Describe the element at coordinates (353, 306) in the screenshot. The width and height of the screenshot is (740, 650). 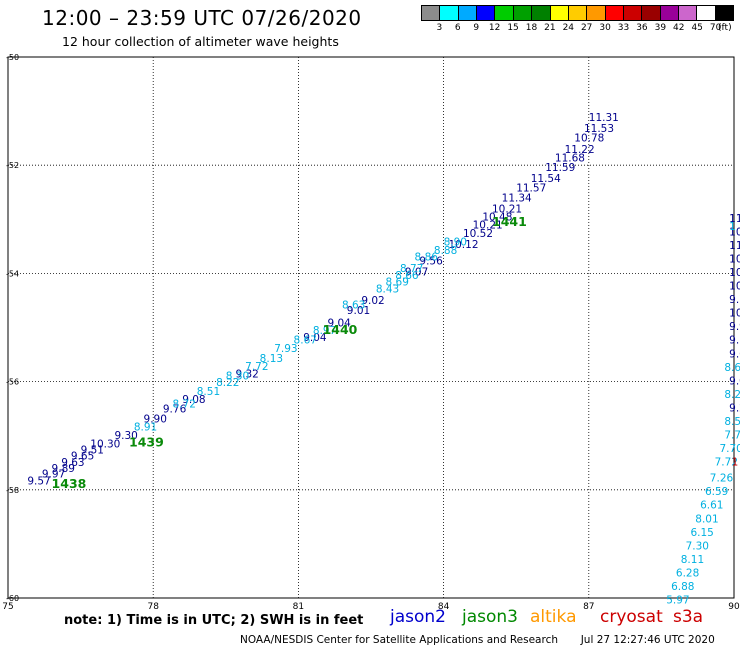
I see `swh-jason3-label: 8.63` at that location.